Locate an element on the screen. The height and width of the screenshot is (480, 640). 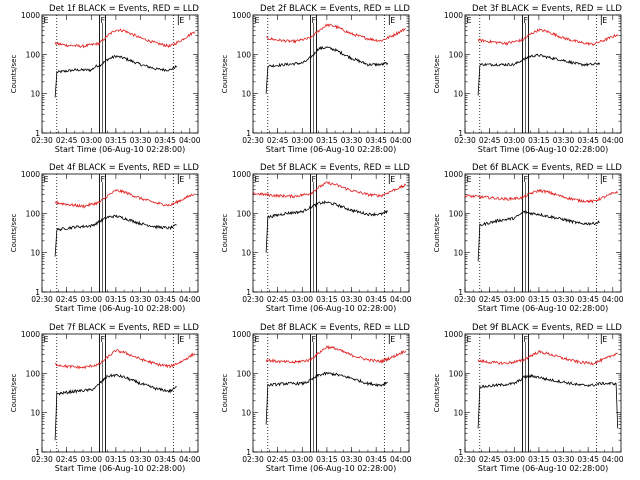
chart-title: Det 3f BLACK = Events, RED = LLD is located at coordinates (547, 9).